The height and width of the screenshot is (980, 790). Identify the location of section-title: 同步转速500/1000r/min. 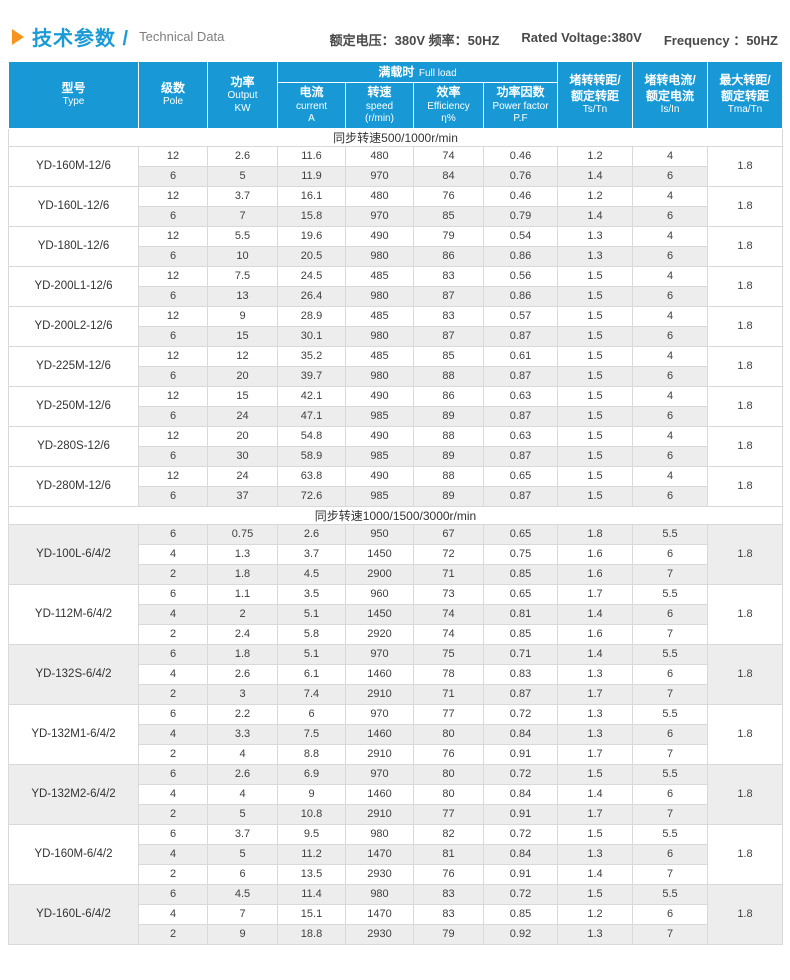
(395, 137).